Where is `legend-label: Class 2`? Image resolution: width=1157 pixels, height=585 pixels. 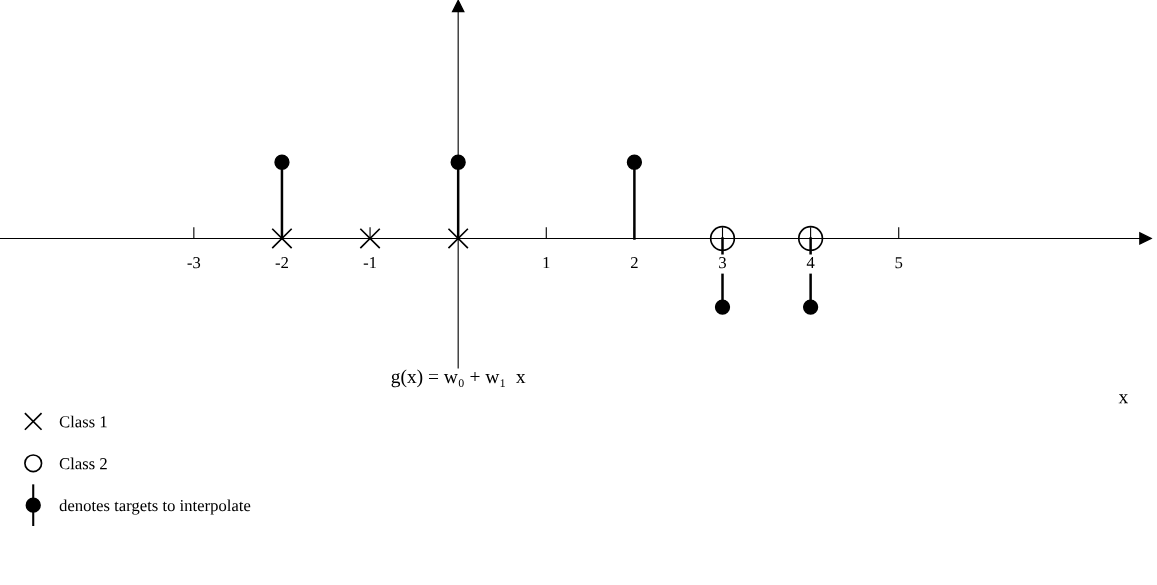 legend-label: Class 2 is located at coordinates (83, 463).